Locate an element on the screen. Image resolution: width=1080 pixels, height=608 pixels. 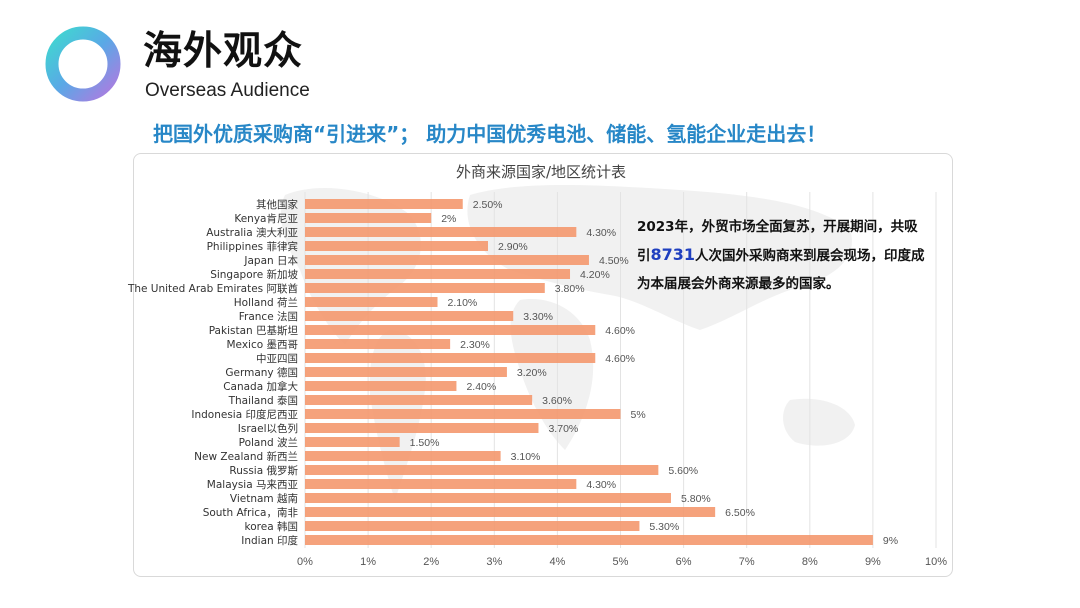
category-label: Australia 澳大利亚 is located at coordinates (252, 232).